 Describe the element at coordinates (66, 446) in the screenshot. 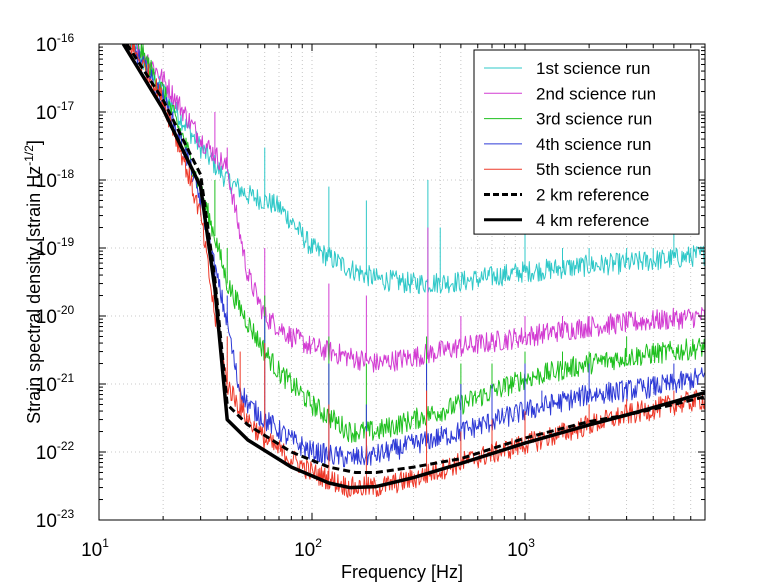

I see `y-tick-label-exponent: -22` at that location.